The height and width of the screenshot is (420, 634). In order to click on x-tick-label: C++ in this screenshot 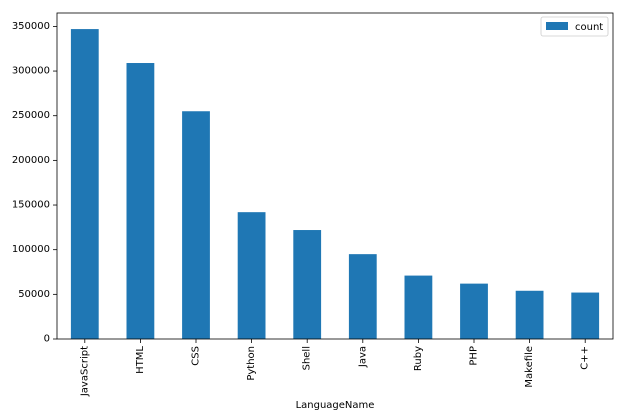, I will do `click(585, 358)`.